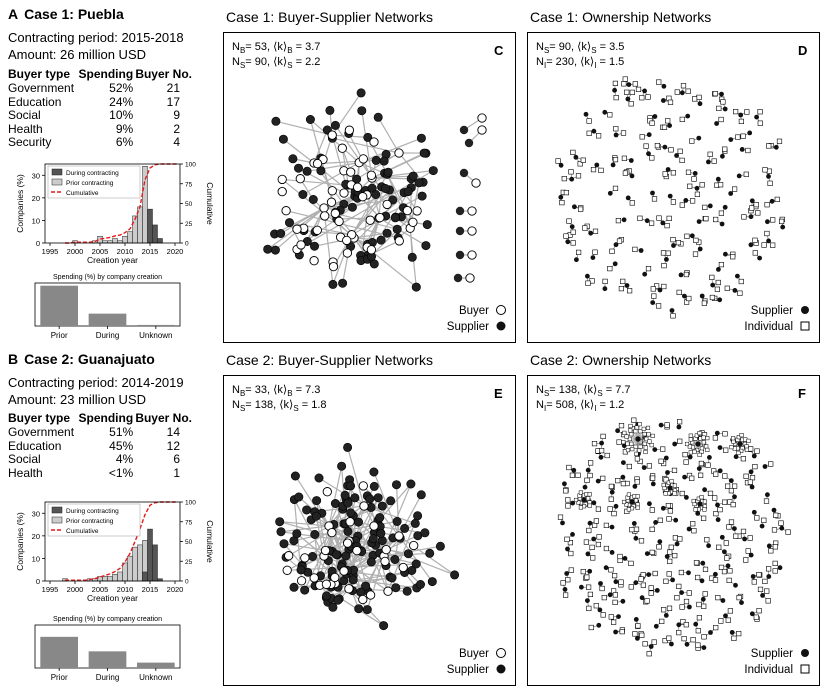 The height and width of the screenshot is (695, 830). Describe the element at coordinates (124, 128) in the screenshot. I see `cell-spending: 9%` at that location.